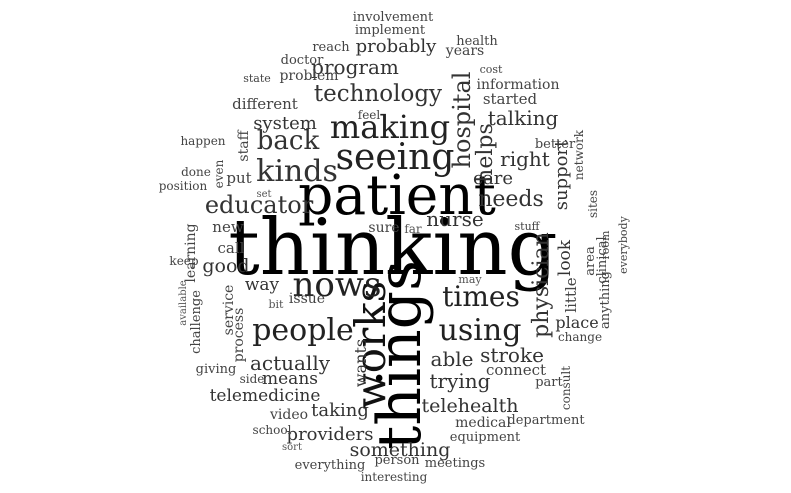 The image size is (791, 493). What do you see at coordinates (360, 363) in the screenshot?
I see `cloud-word-wants: wants` at bounding box center [360, 363].